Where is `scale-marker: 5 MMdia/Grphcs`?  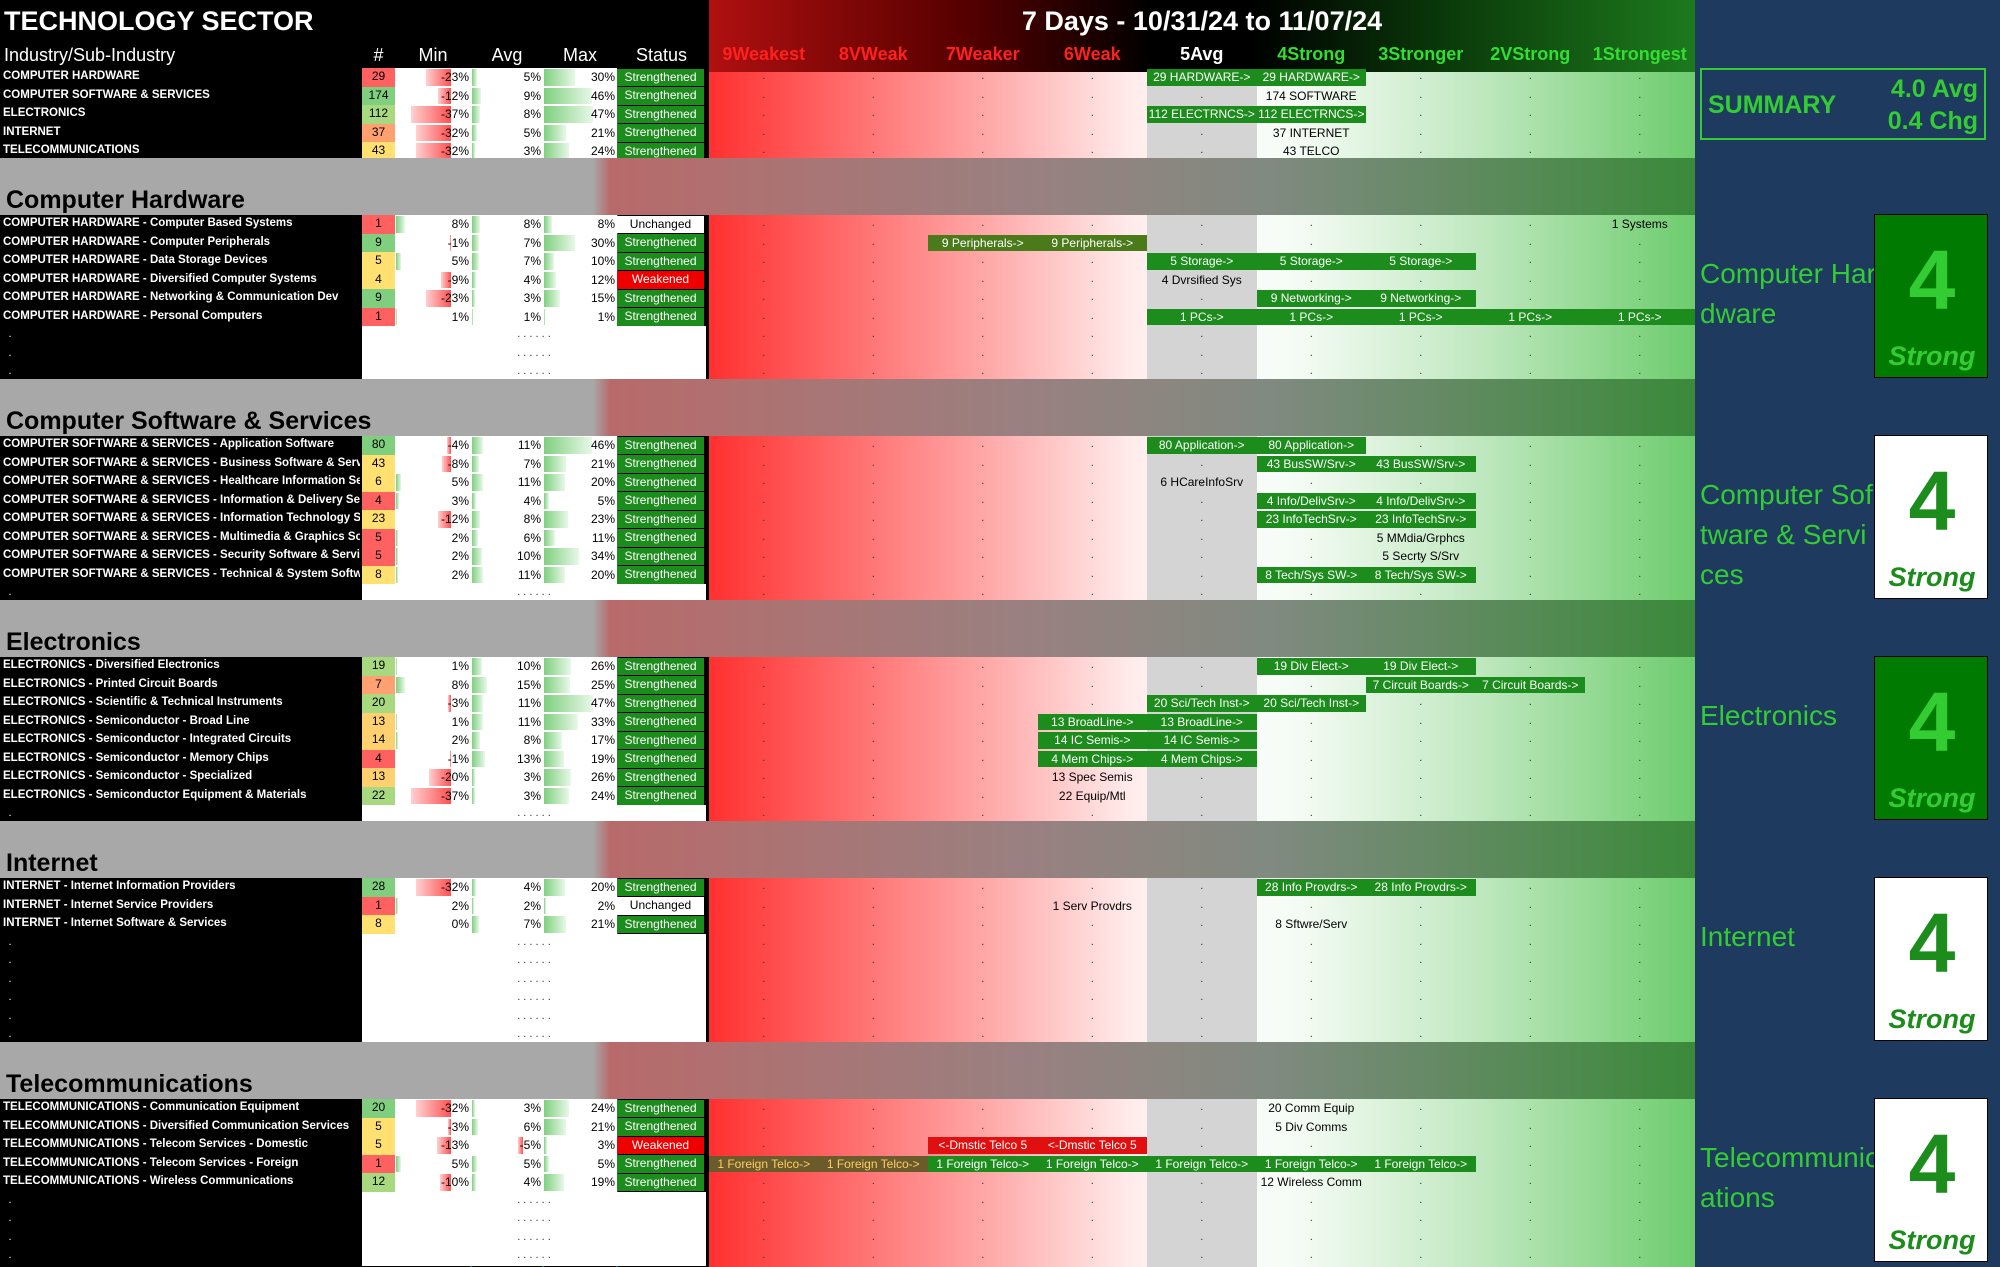 scale-marker: 5 MMdia/Grphcs is located at coordinates (1420, 537).